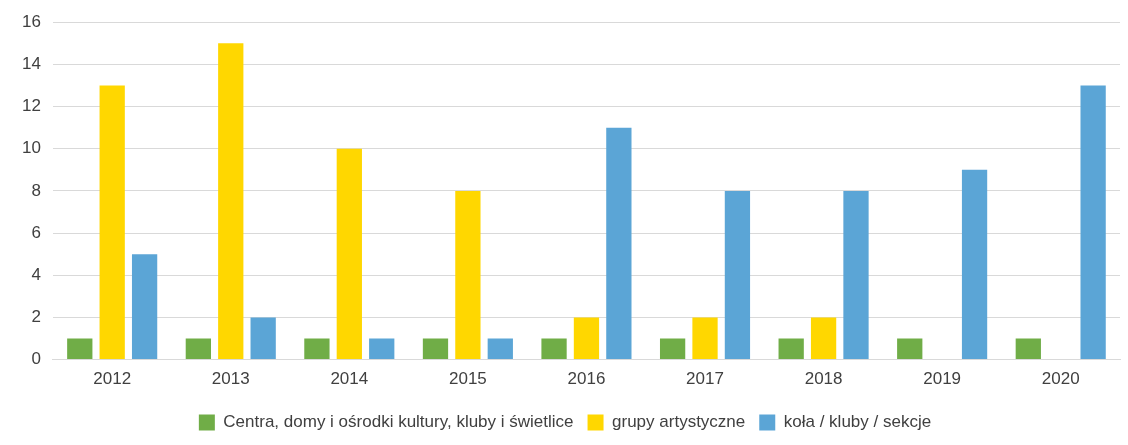  Describe the element at coordinates (31, 21) in the screenshot. I see `y-tick-label: 16` at that location.